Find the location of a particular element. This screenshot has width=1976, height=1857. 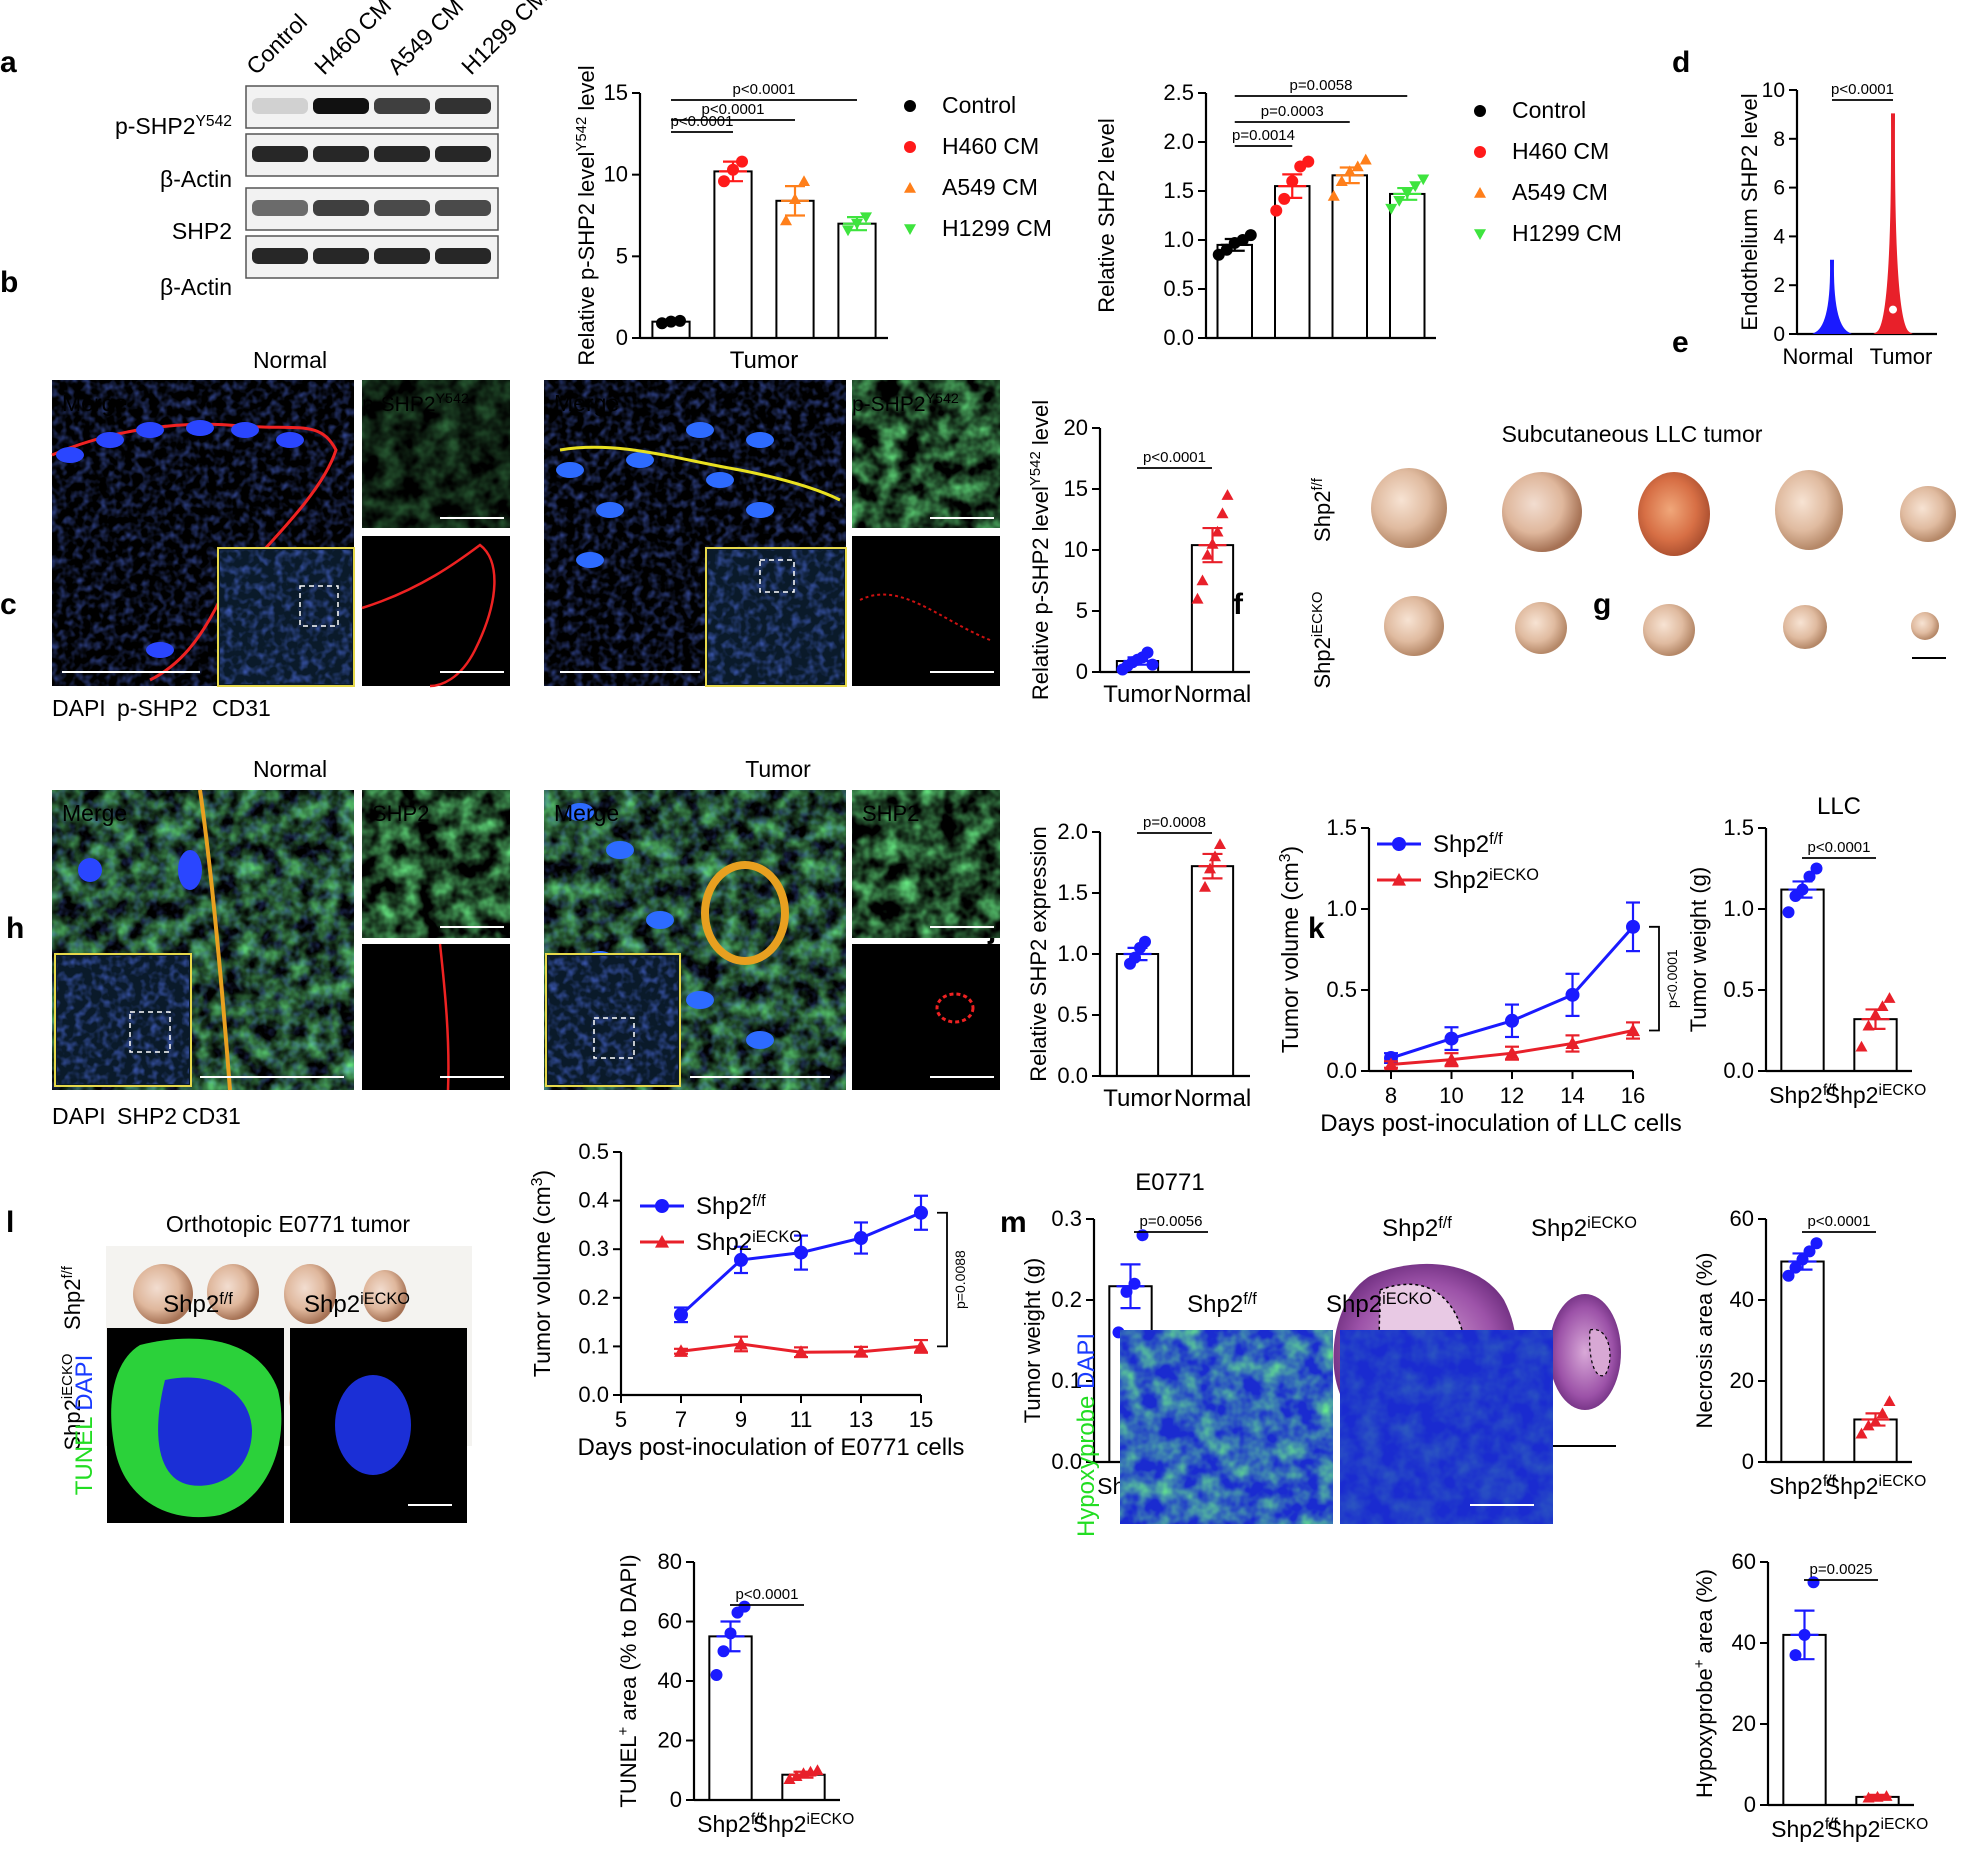

x-tick-label: 7 is located at coordinates (681, 1419).